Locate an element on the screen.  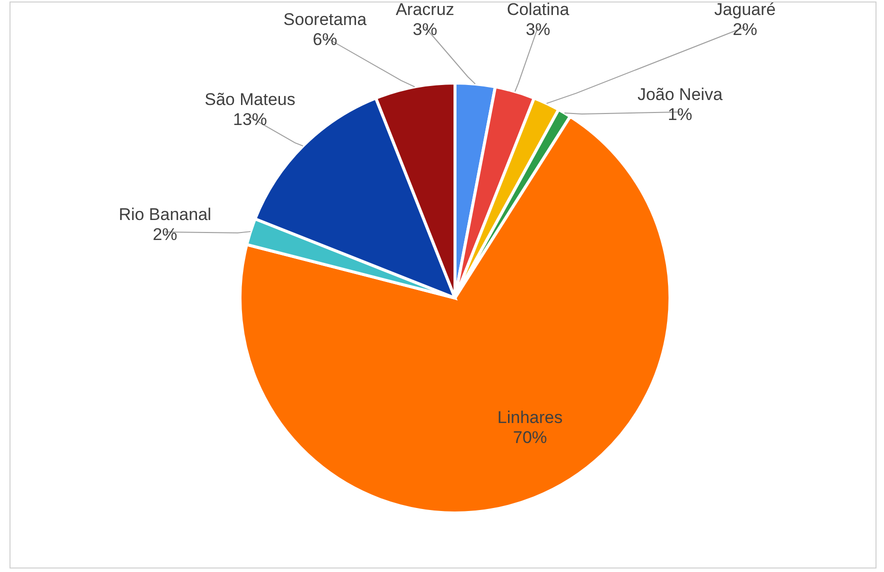
data-label: 6% is located at coordinates (325, 39).